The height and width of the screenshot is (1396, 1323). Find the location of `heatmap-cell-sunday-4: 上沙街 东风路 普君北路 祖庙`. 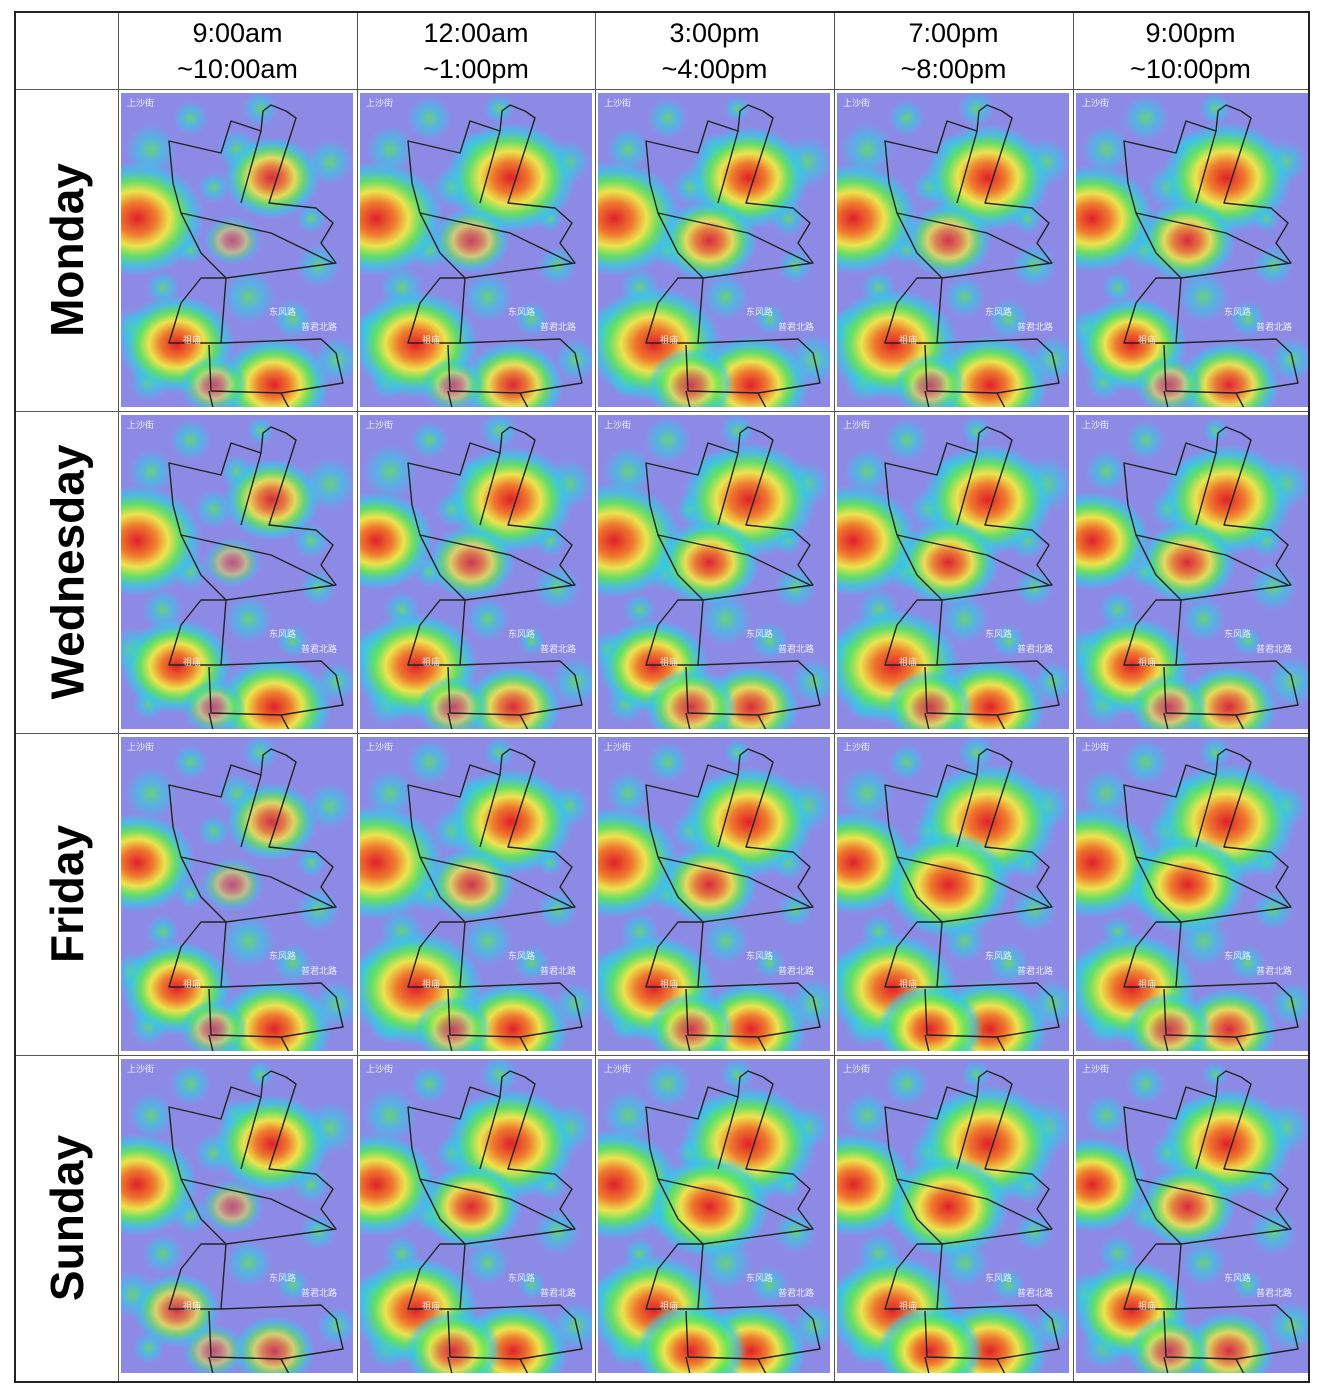

heatmap-cell-sunday-4: 上沙街 东风路 普君北路 祖庙 is located at coordinates (1192, 1216).